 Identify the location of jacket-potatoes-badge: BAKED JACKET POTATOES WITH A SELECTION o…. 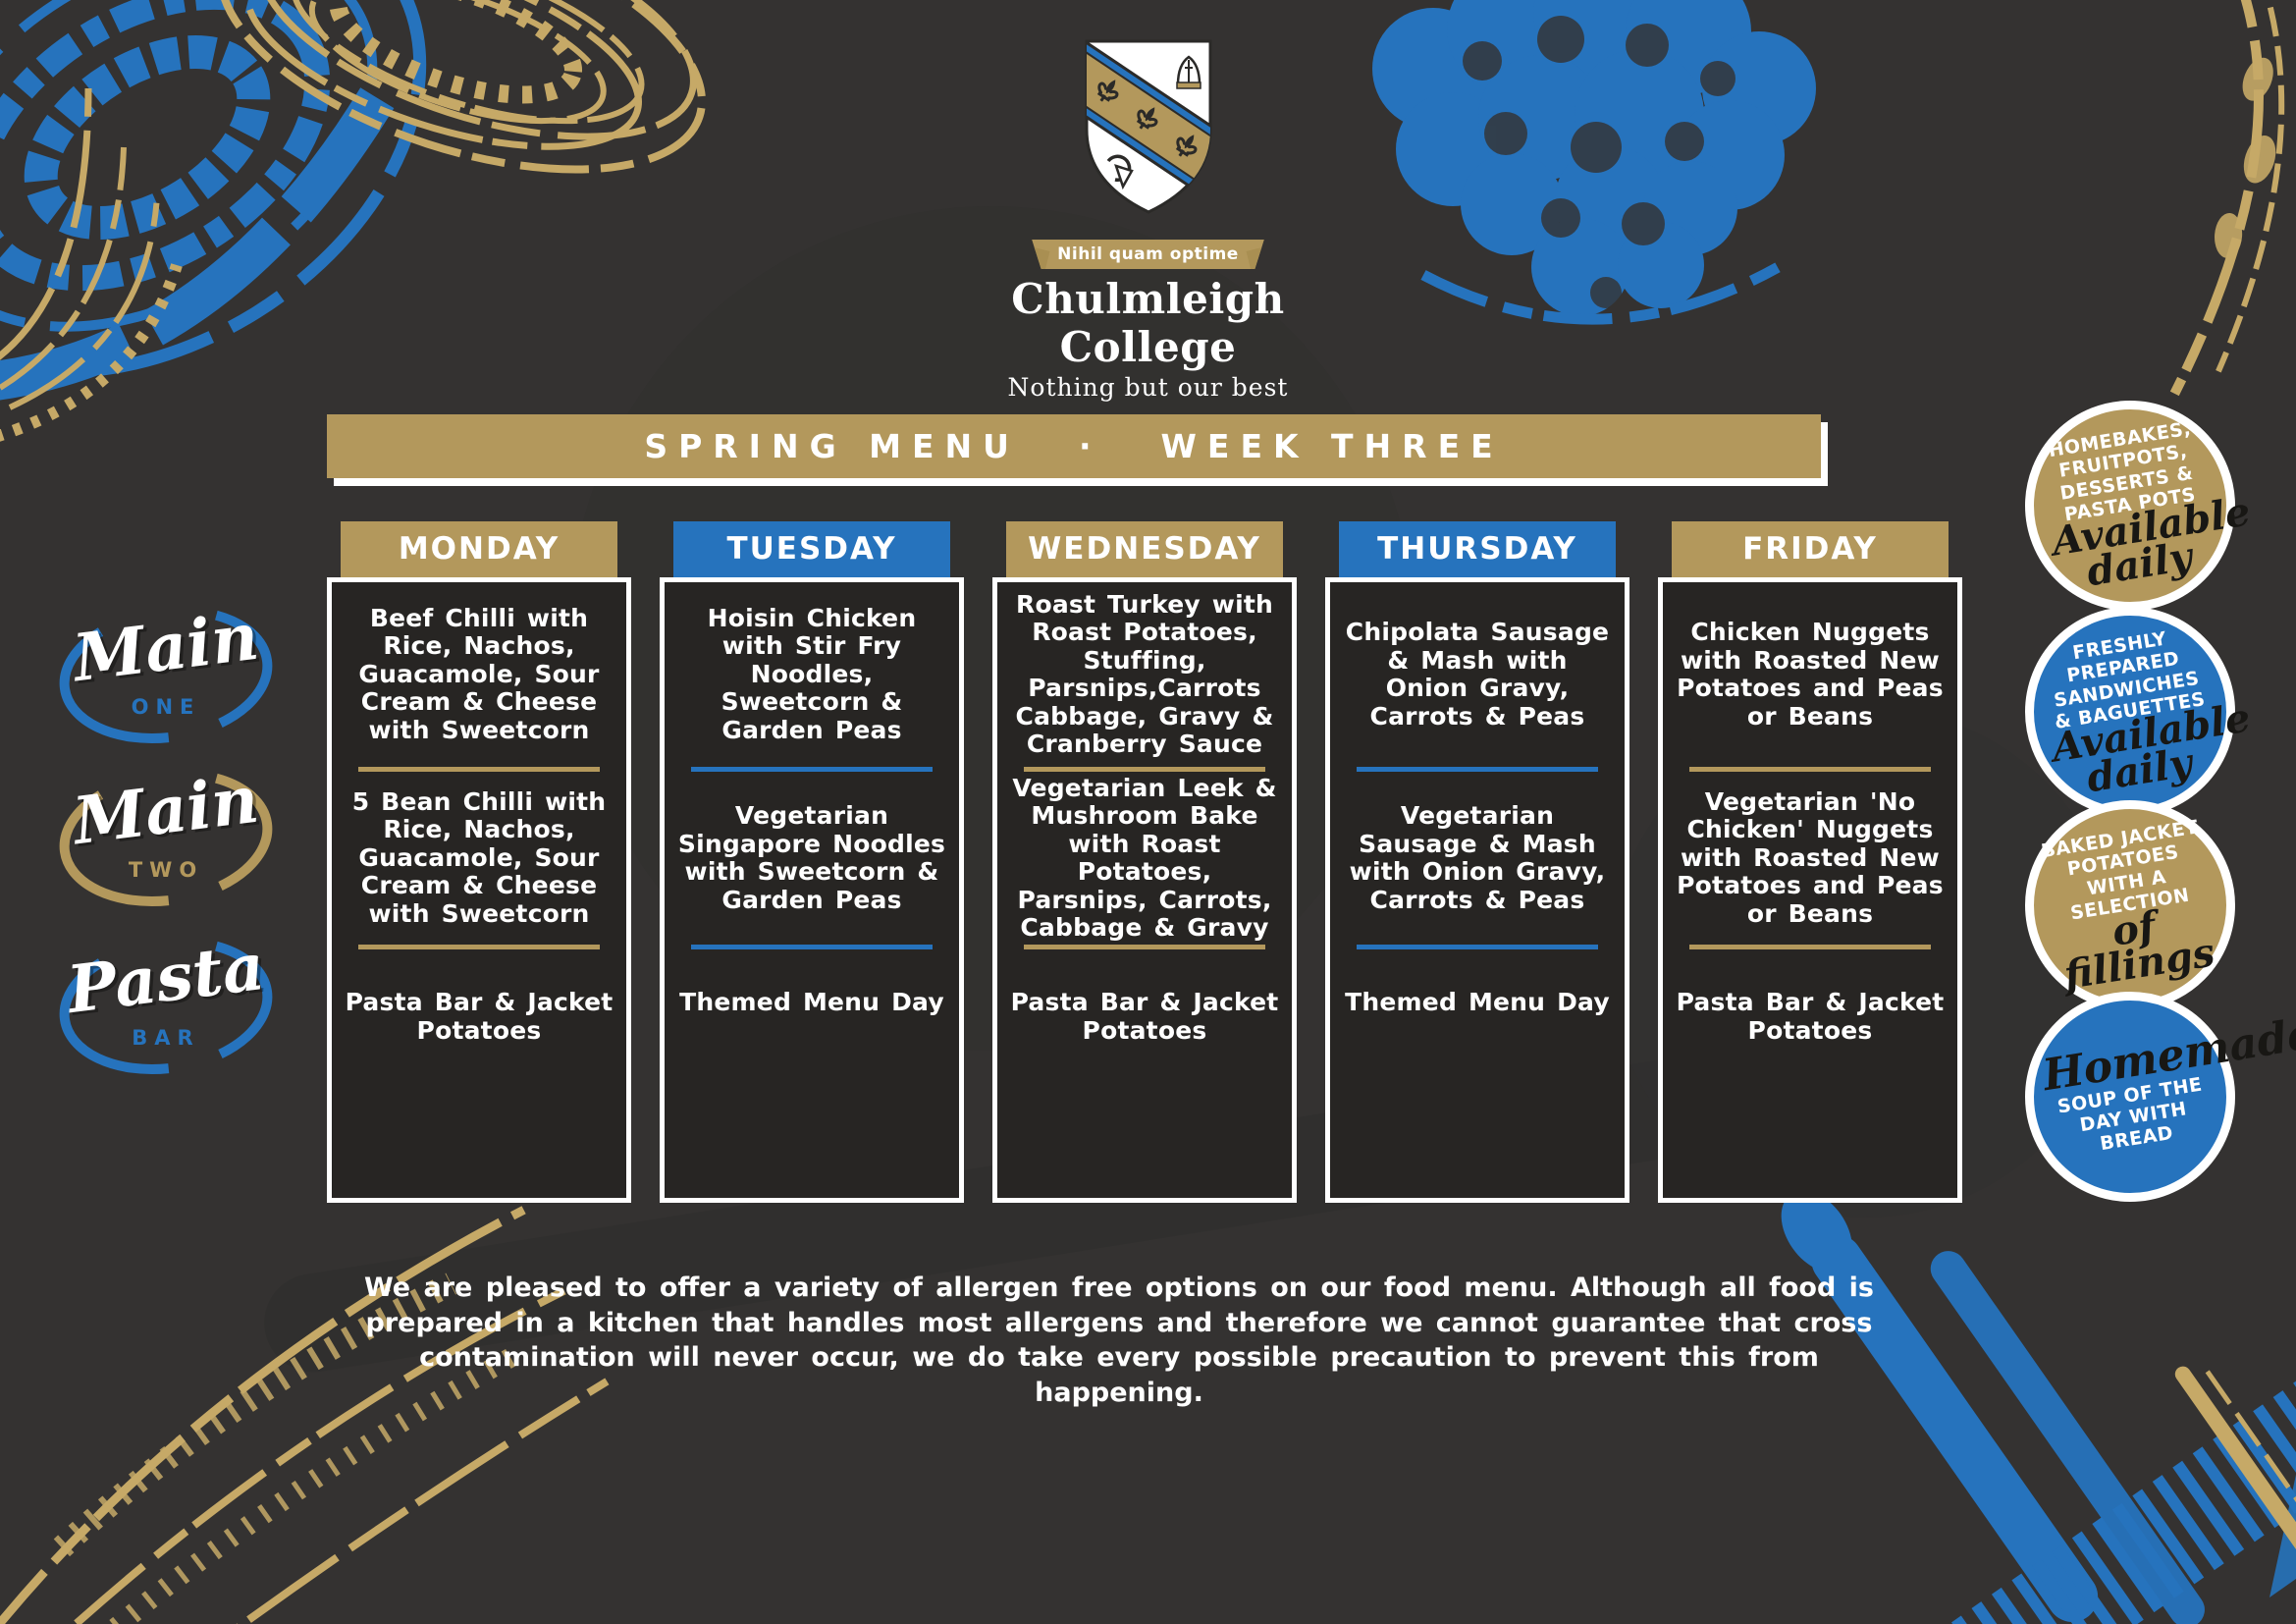
(2130, 905).